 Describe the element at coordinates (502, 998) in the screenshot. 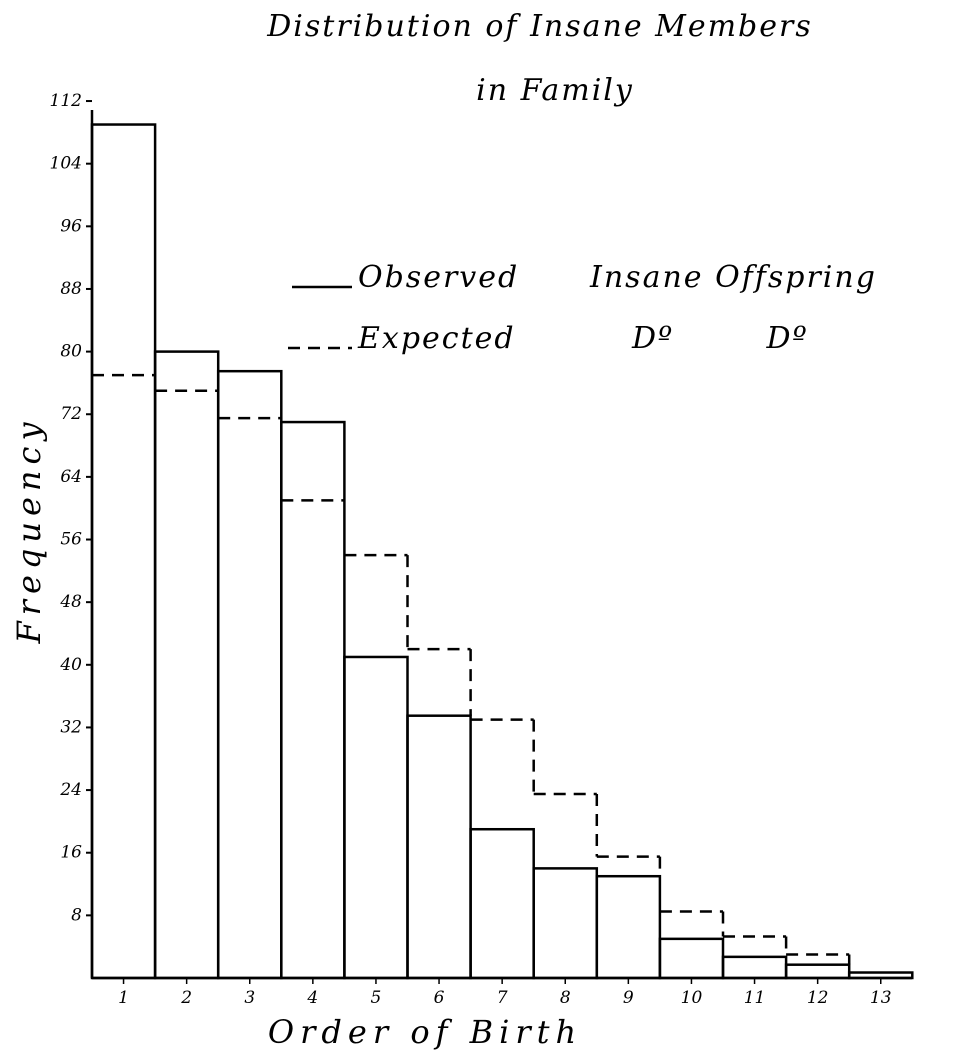

I see `x-tick-label: 7` at that location.